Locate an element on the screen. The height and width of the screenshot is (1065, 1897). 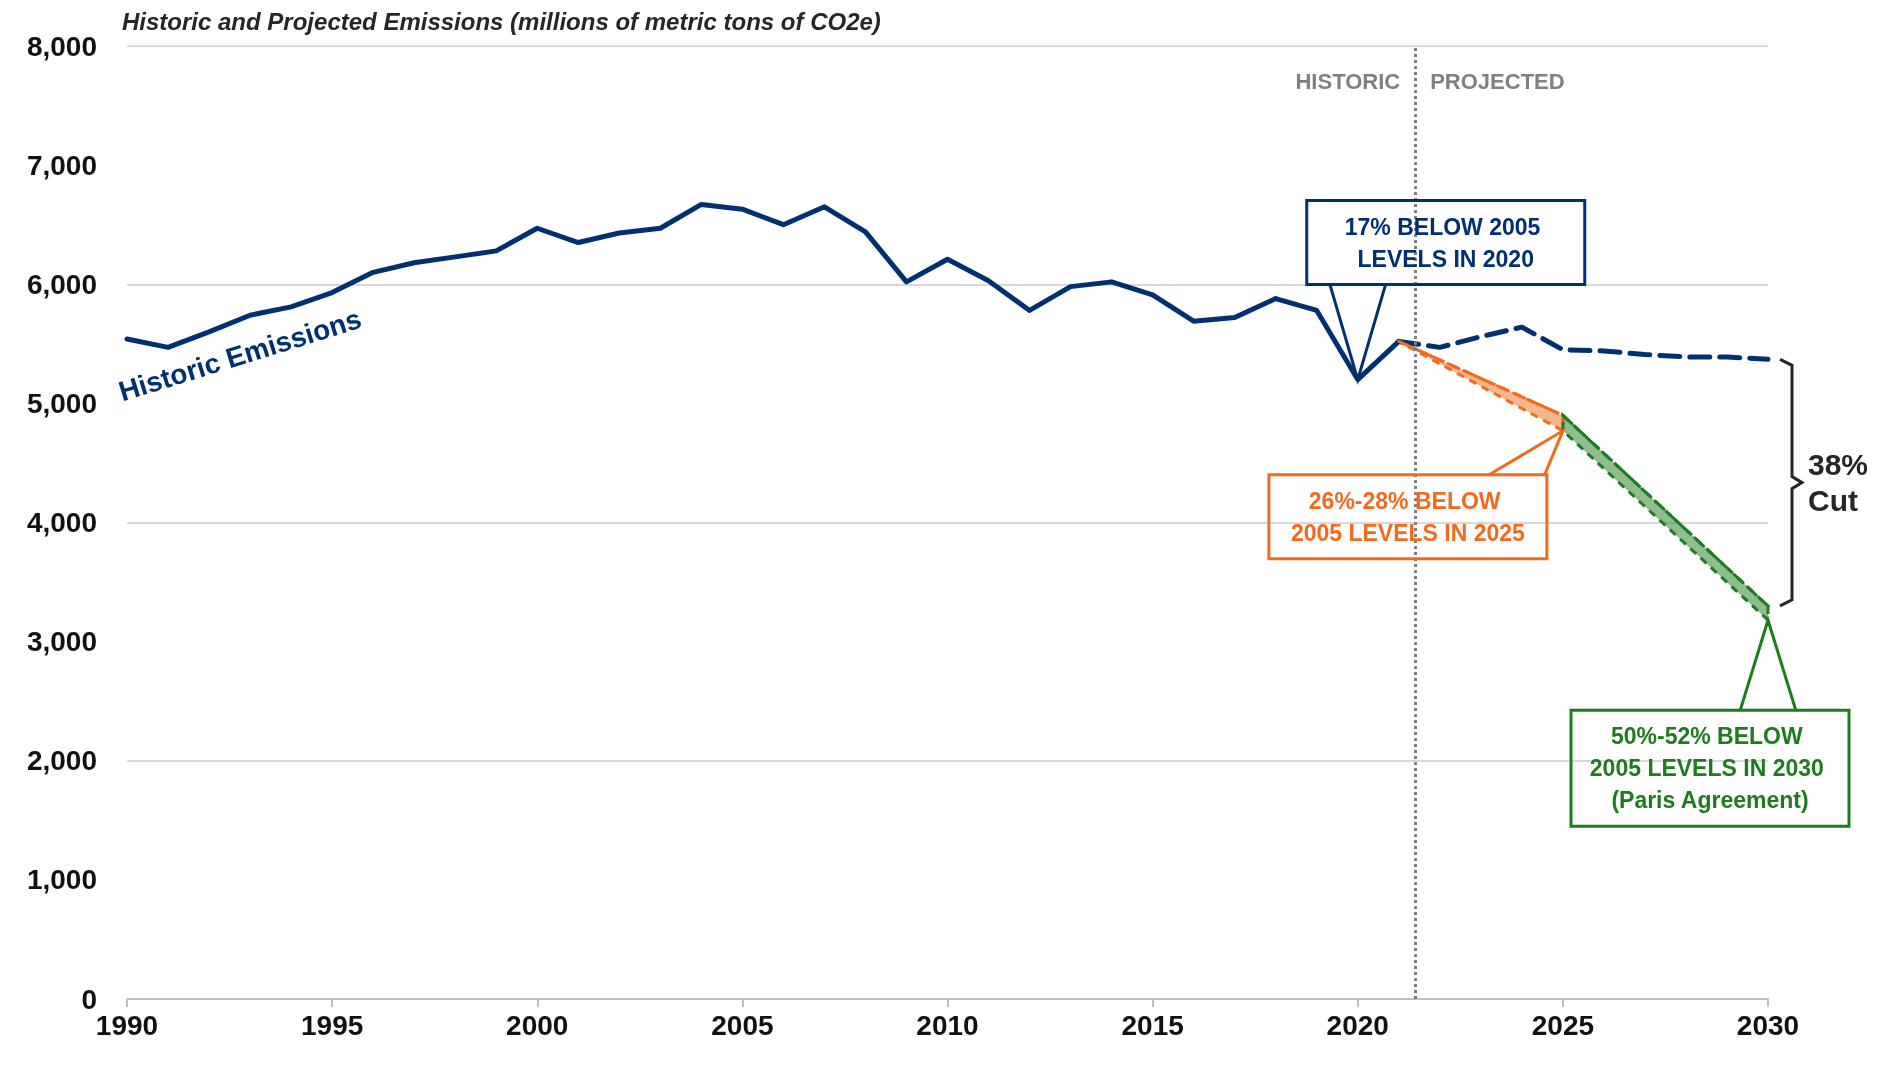
x-tick-label: 2000 is located at coordinates (537, 1025).